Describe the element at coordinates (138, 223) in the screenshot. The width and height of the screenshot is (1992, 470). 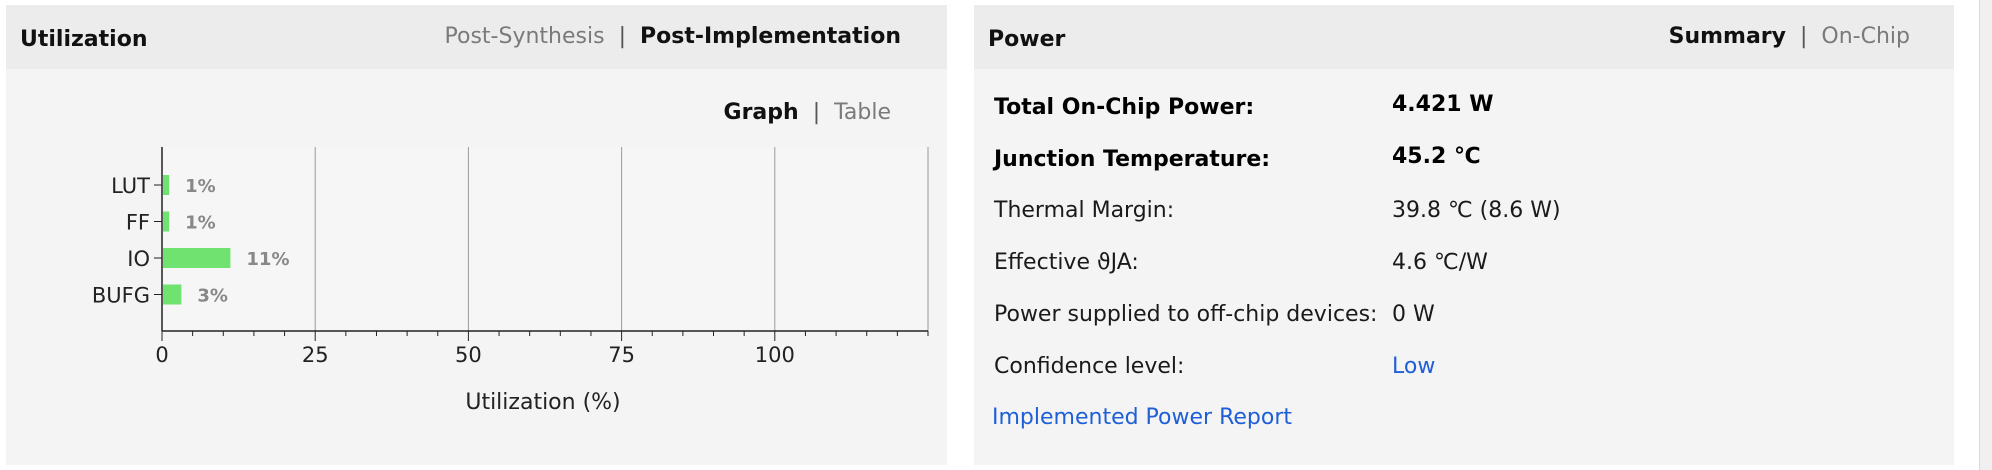
I see `y-tick-label: FF` at that location.